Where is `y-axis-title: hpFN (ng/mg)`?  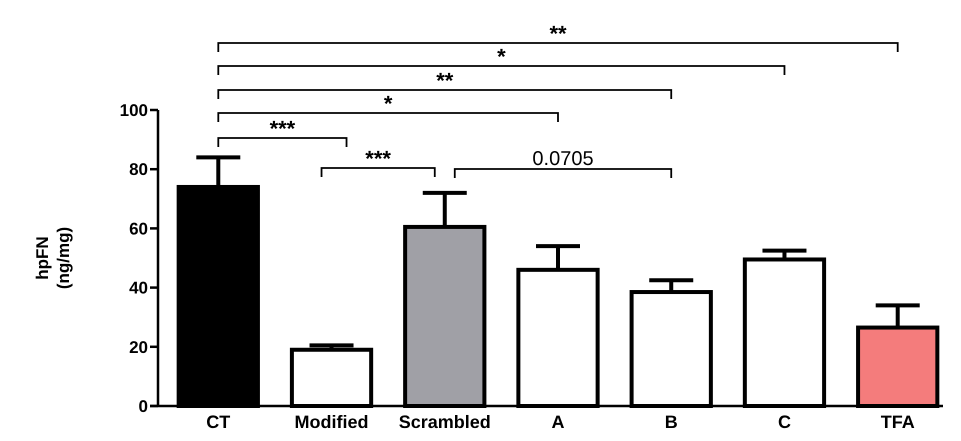 y-axis-title: hpFN (ng/mg) is located at coordinates (53, 258).